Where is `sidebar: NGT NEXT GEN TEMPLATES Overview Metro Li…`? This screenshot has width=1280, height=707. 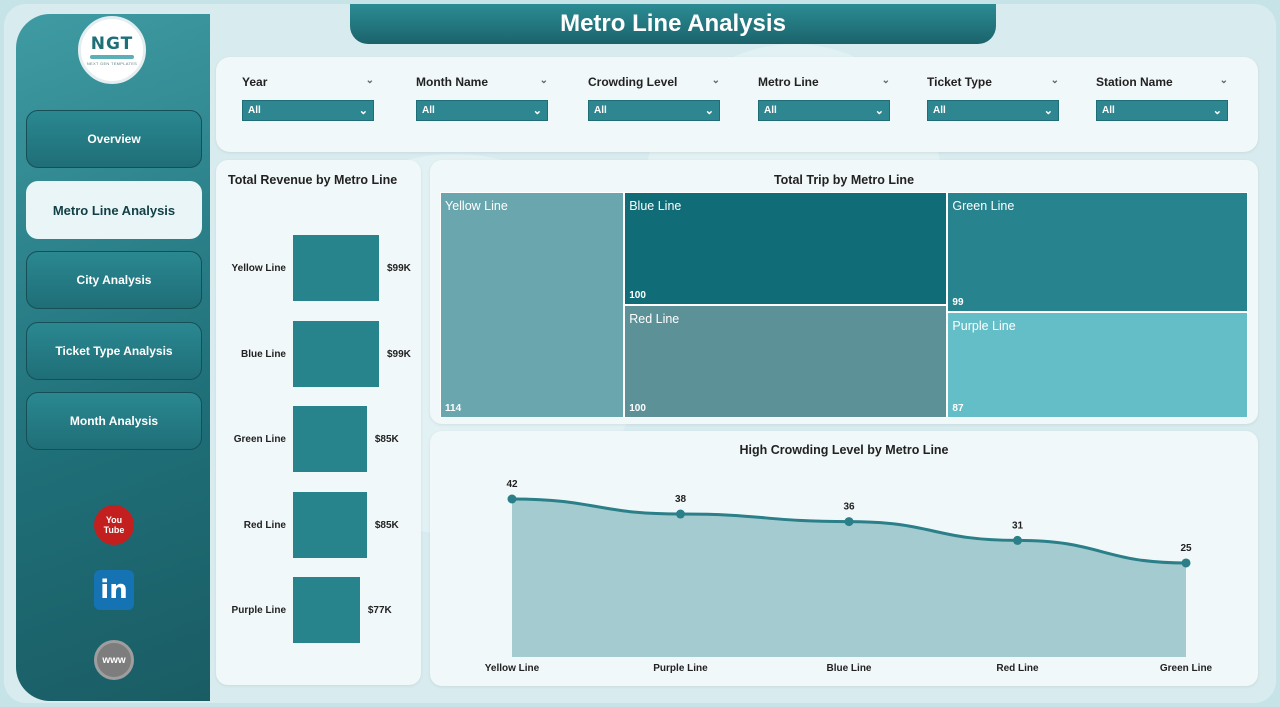
sidebar: NGT NEXT GEN TEMPLATES Overview Metro Li… is located at coordinates (113, 357).